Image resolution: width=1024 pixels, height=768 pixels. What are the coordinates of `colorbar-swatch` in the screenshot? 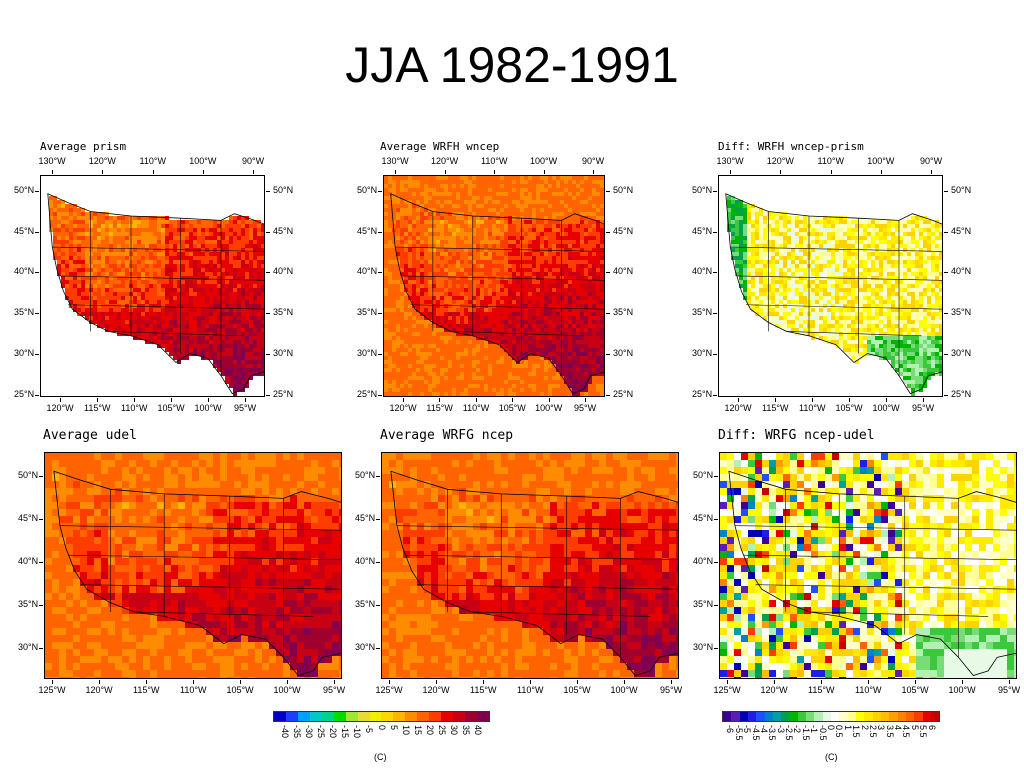 It's located at (901, 716).